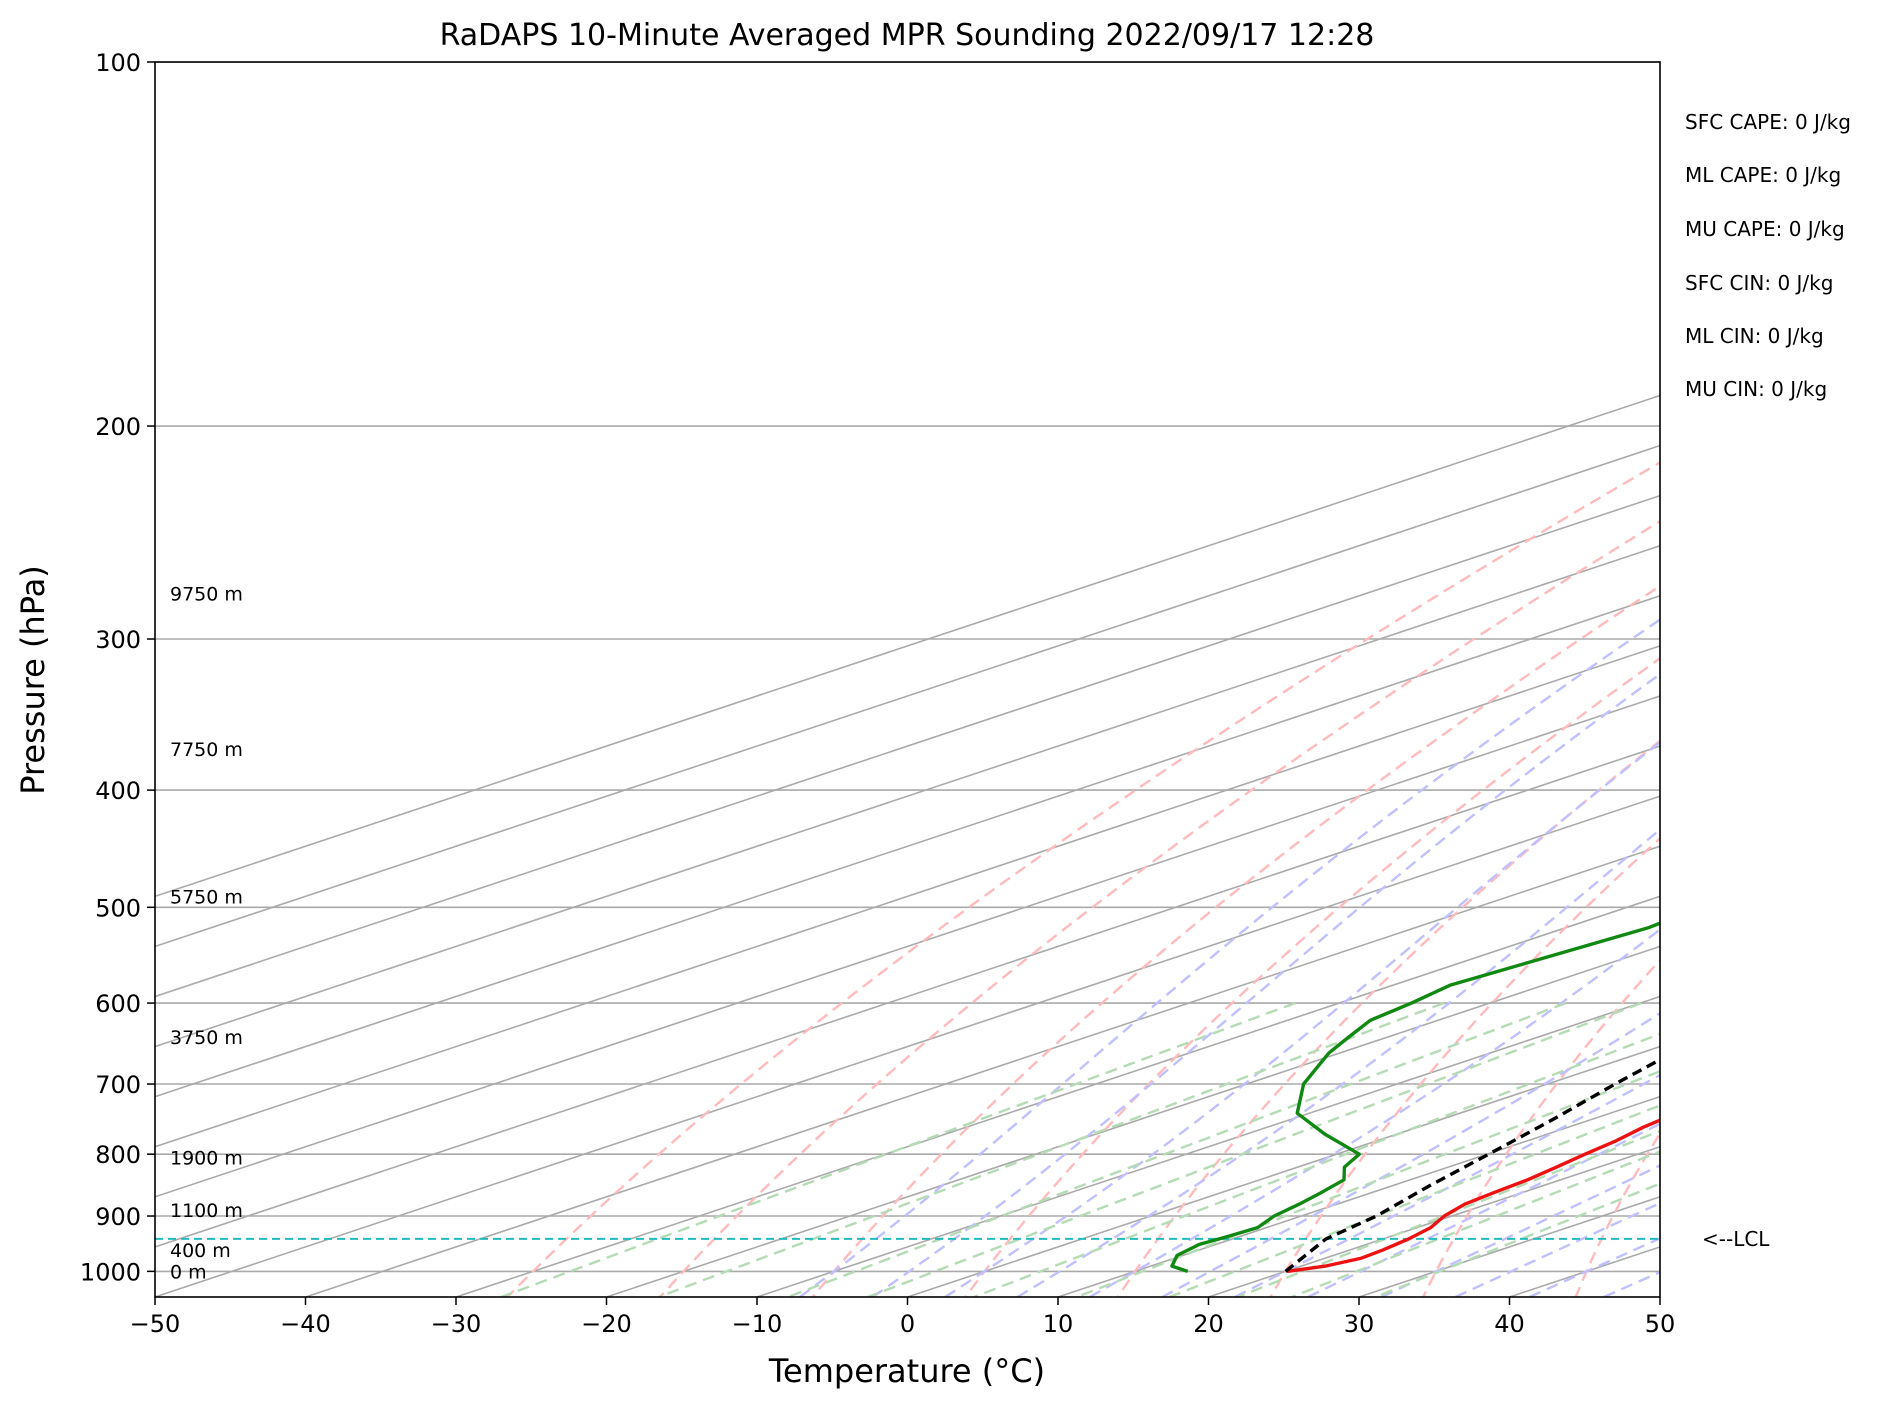 This screenshot has width=1882, height=1410. What do you see at coordinates (1359, 1324) in the screenshot?
I see `x-tick-label: 30` at bounding box center [1359, 1324].